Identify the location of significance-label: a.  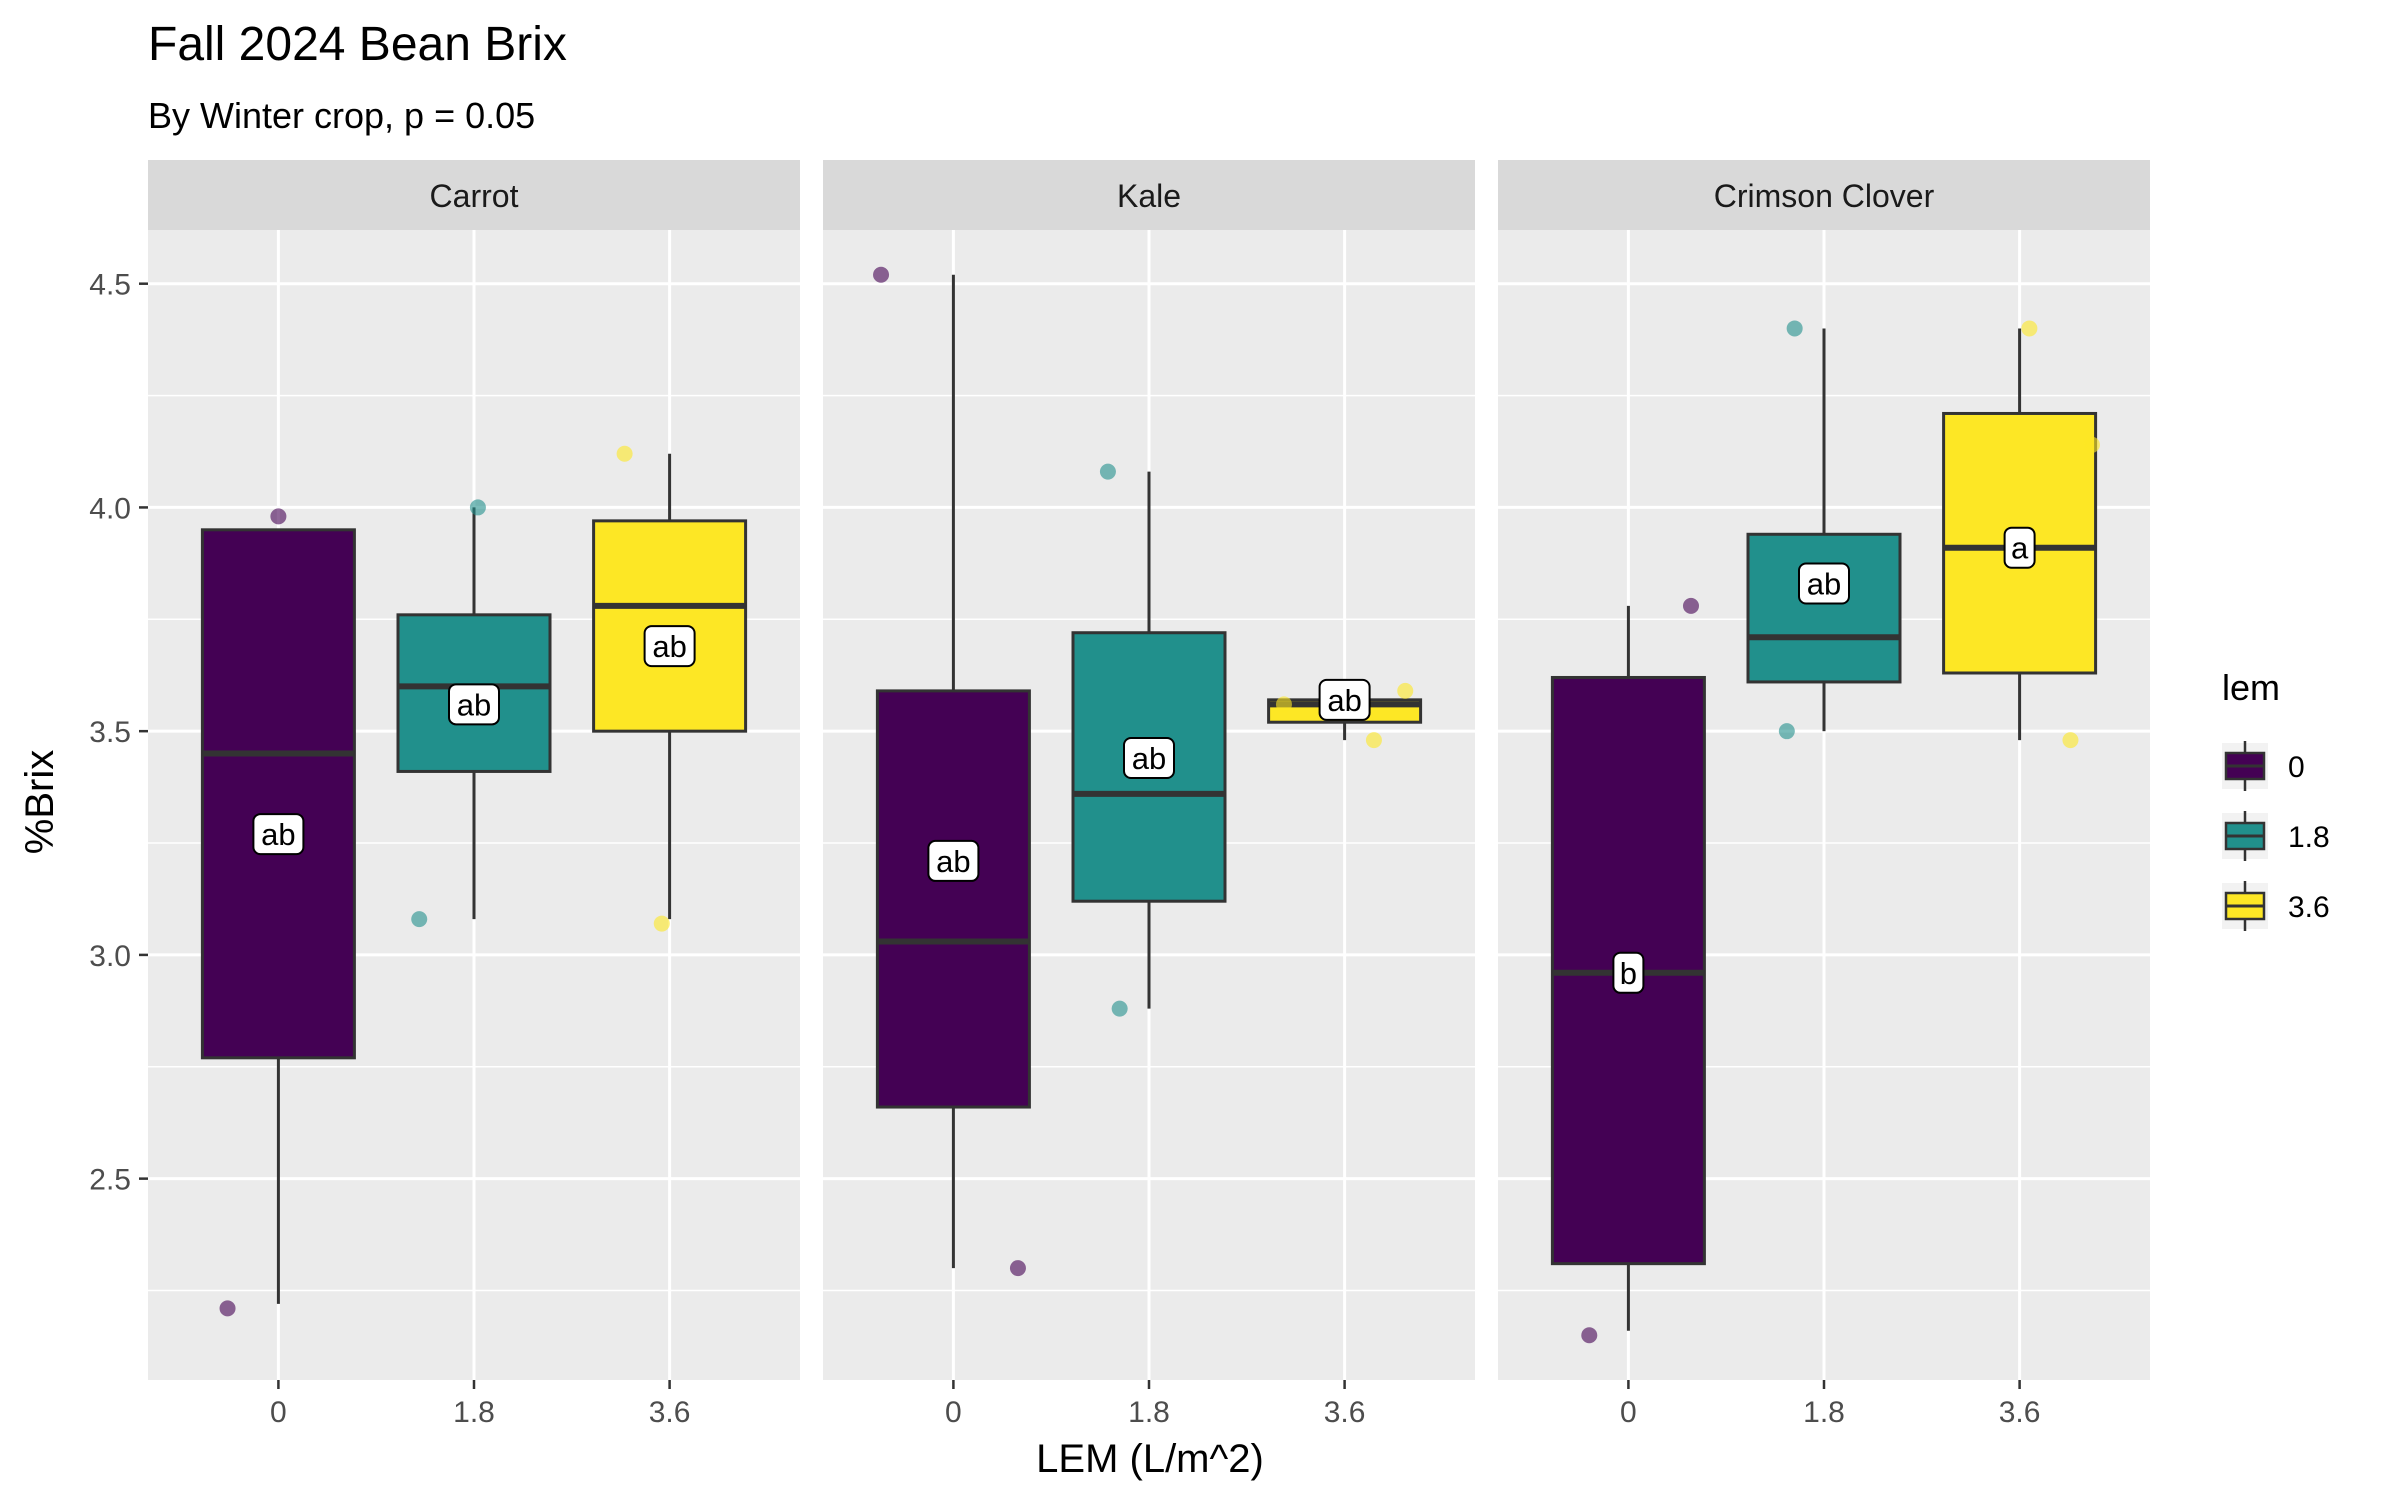
(2020, 548).